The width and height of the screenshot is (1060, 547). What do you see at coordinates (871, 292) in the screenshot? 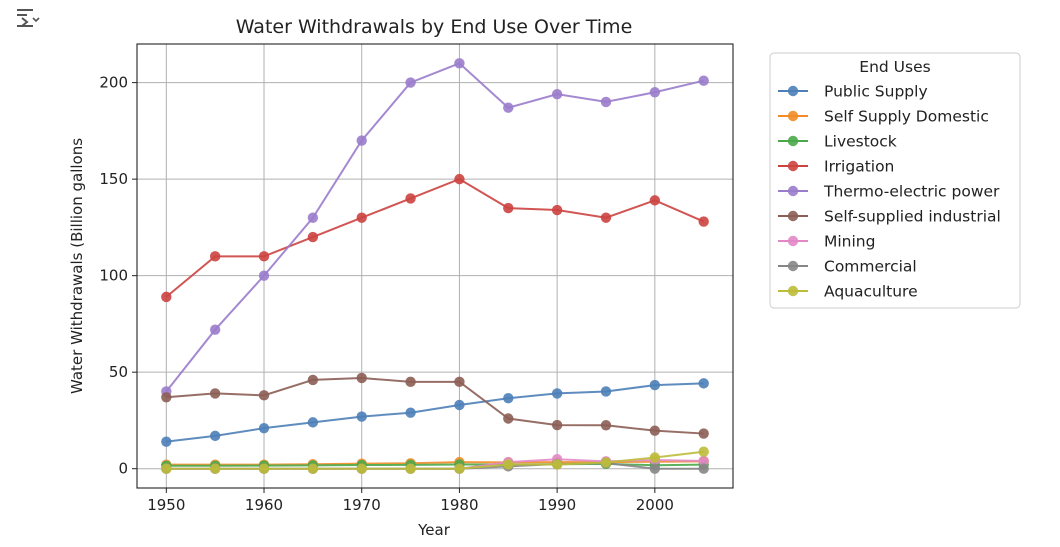
I see `legend-label: Aquaculture` at bounding box center [871, 292].